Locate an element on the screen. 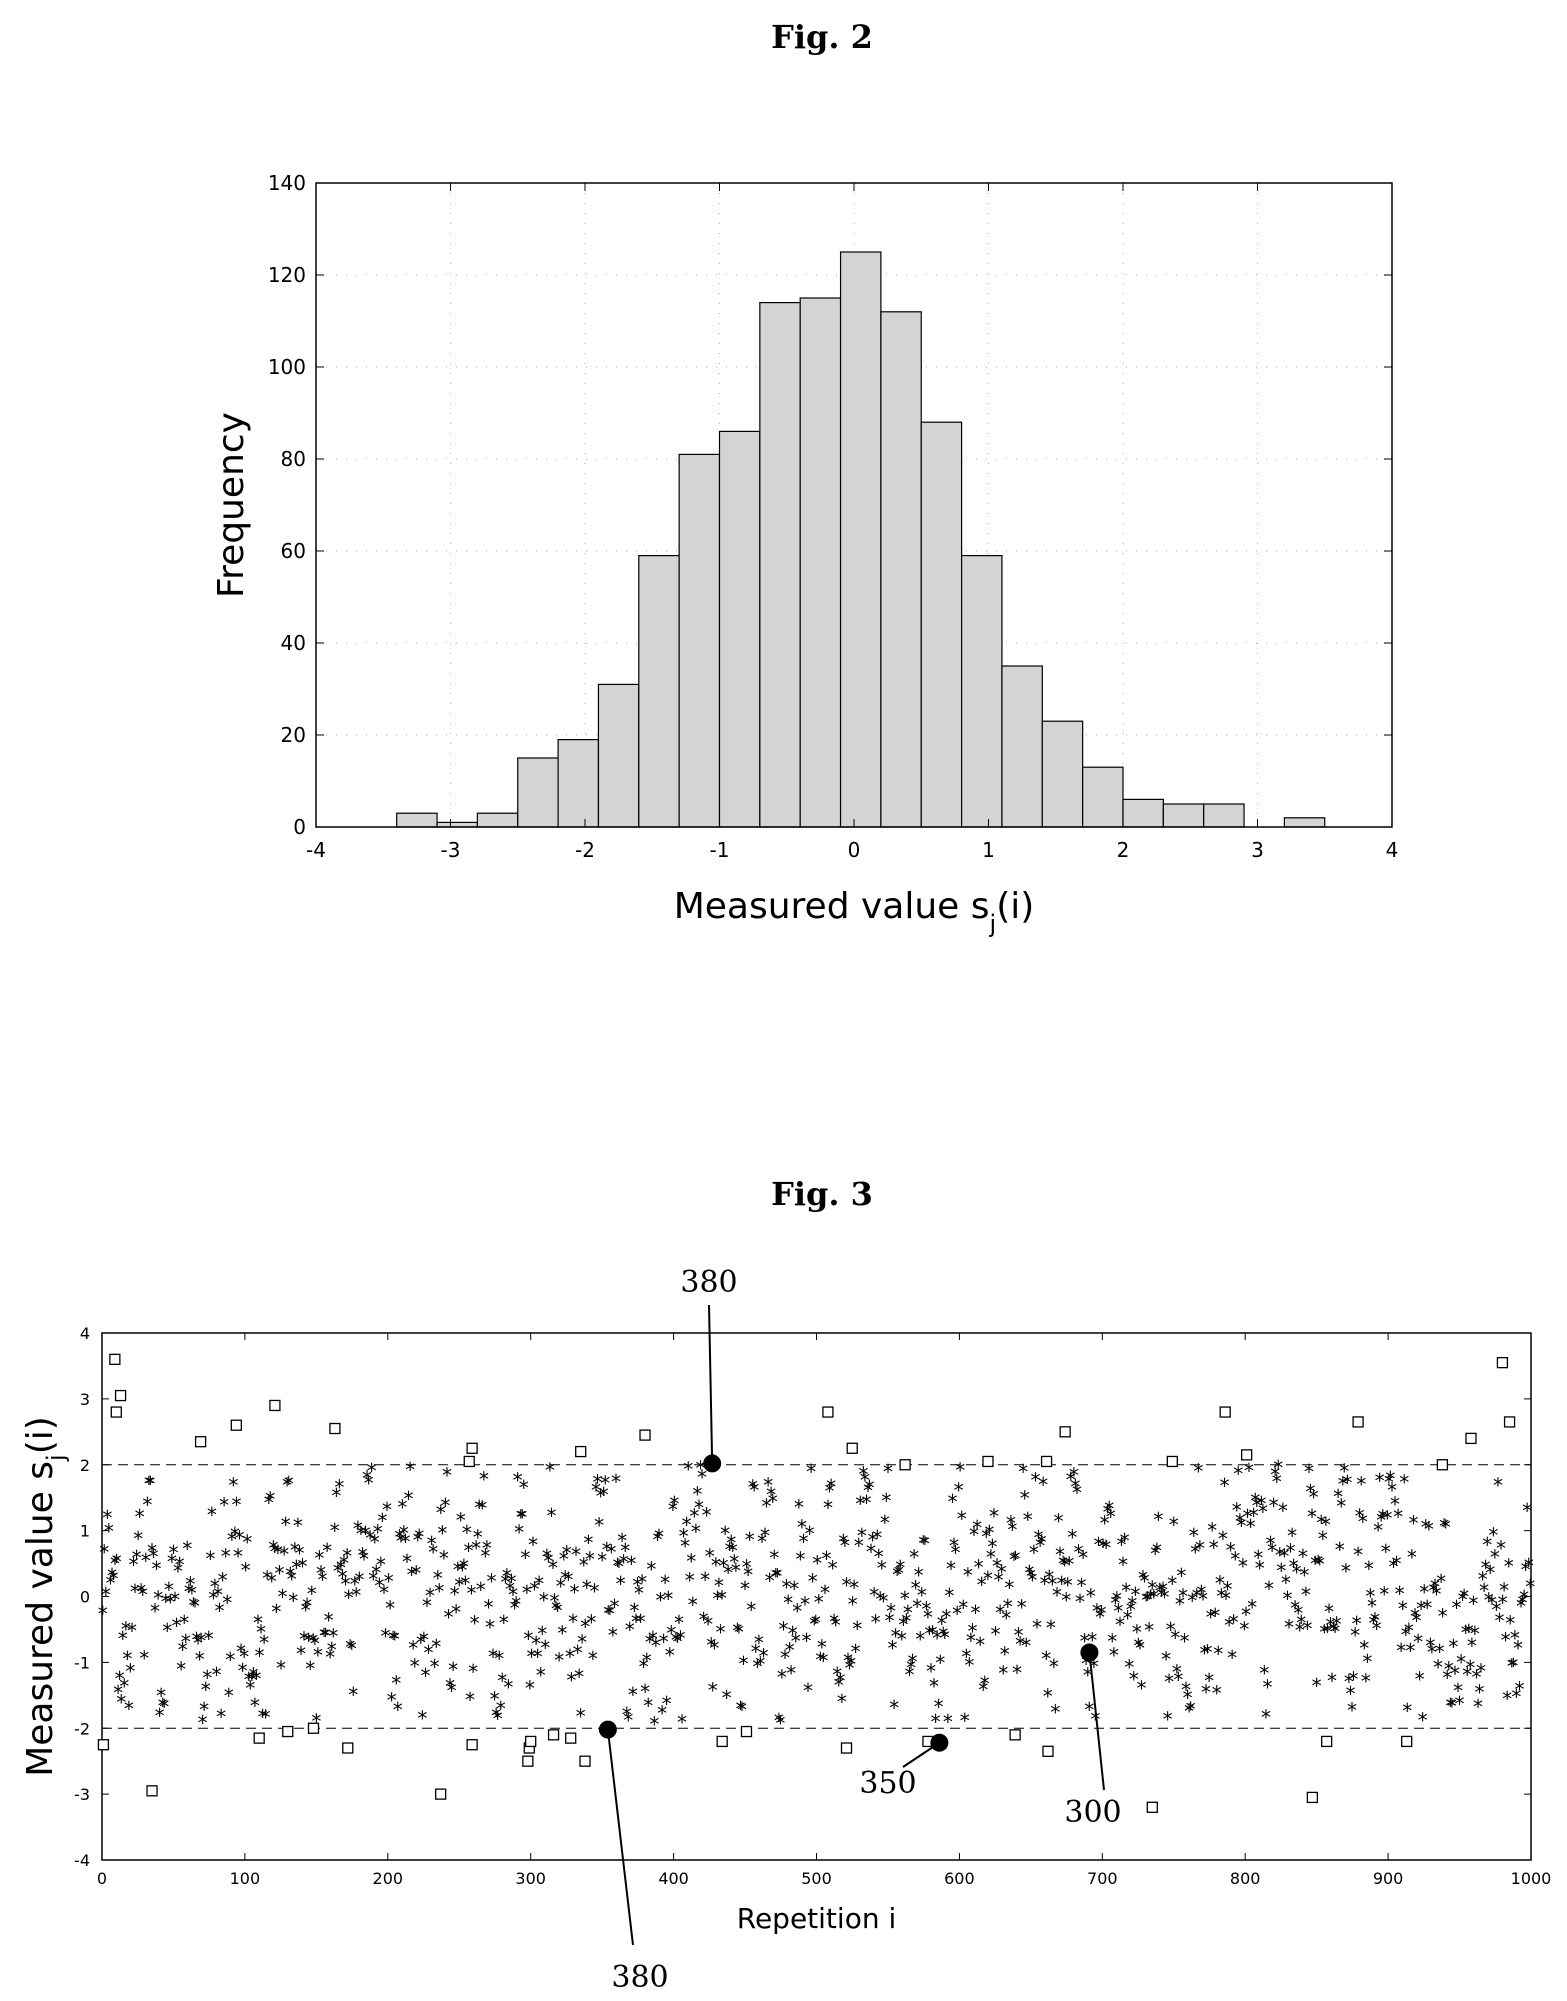  callout-leader is located at coordinates (620, 1837).